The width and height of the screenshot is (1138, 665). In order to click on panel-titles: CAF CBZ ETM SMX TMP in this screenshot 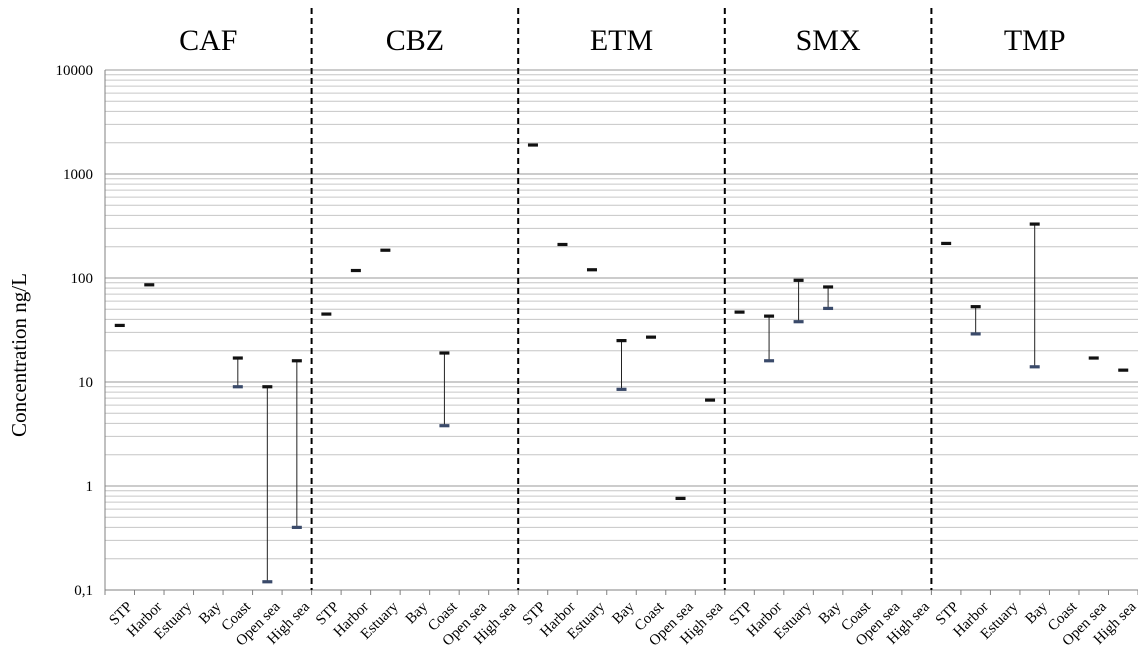, I will do `click(622, 40)`.